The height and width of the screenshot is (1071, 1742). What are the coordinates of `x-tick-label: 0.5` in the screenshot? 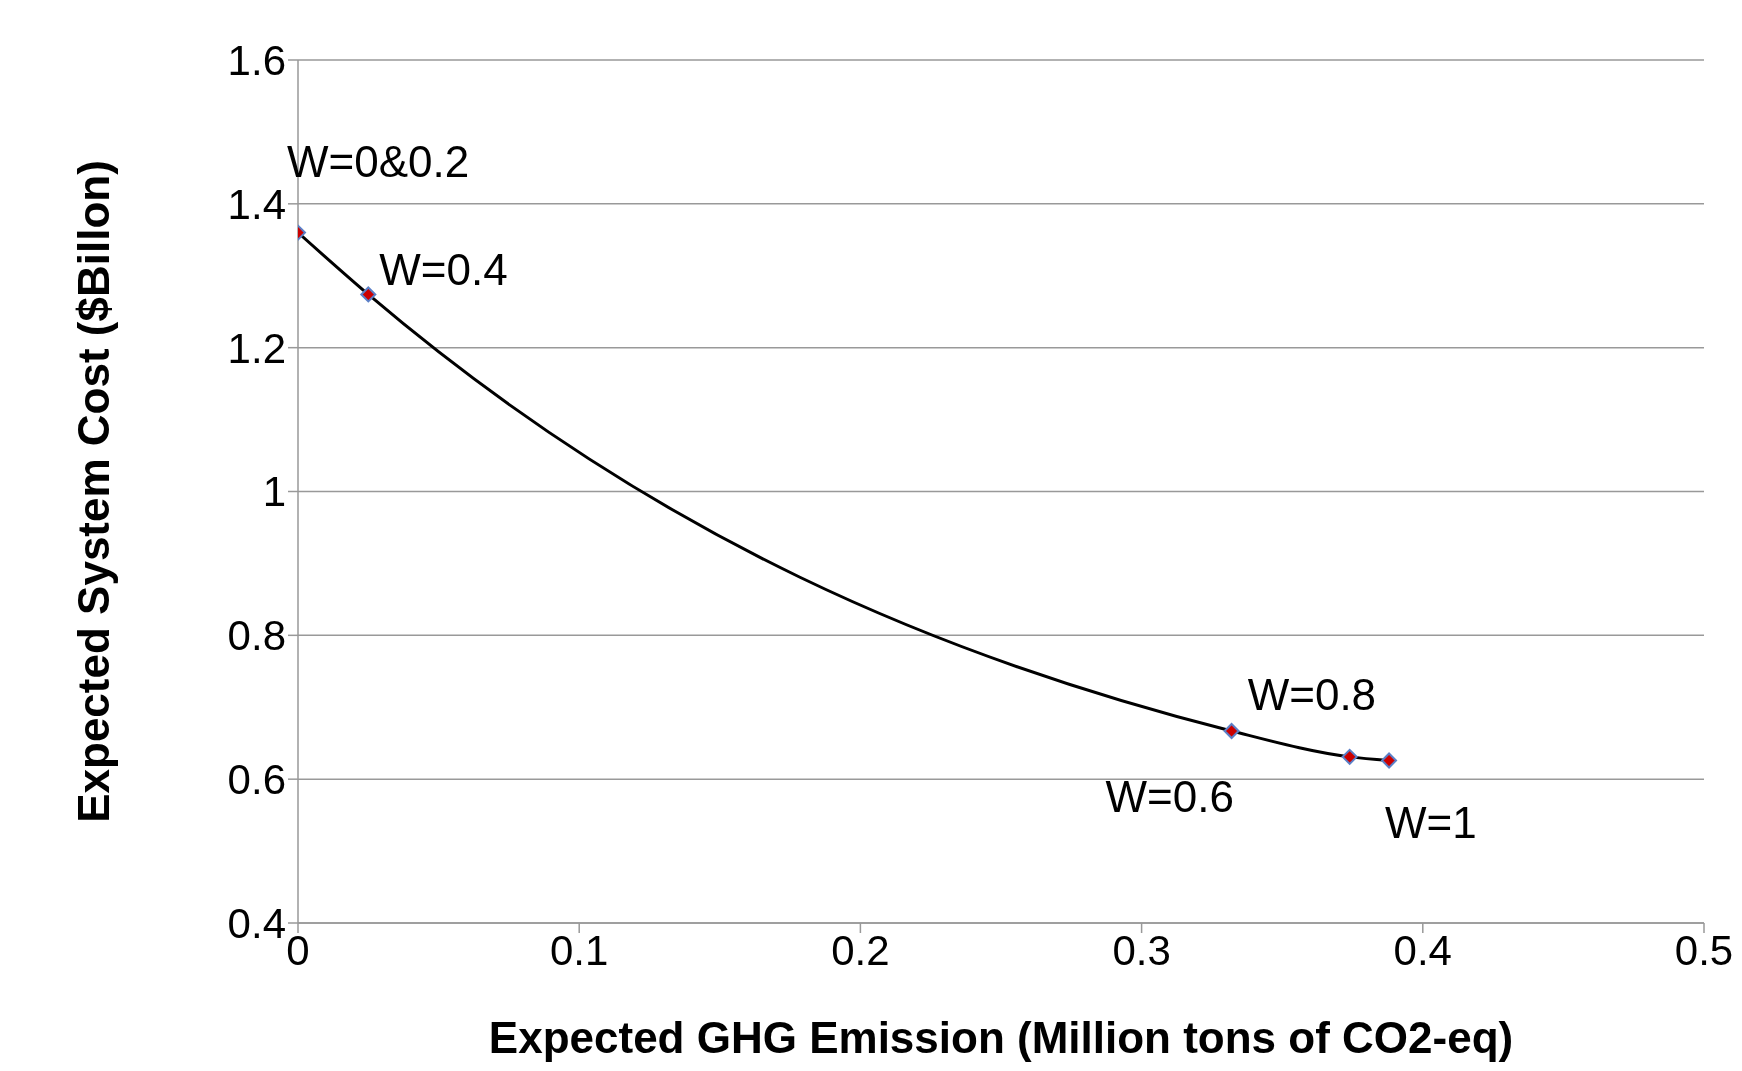 It's located at (1704, 950).